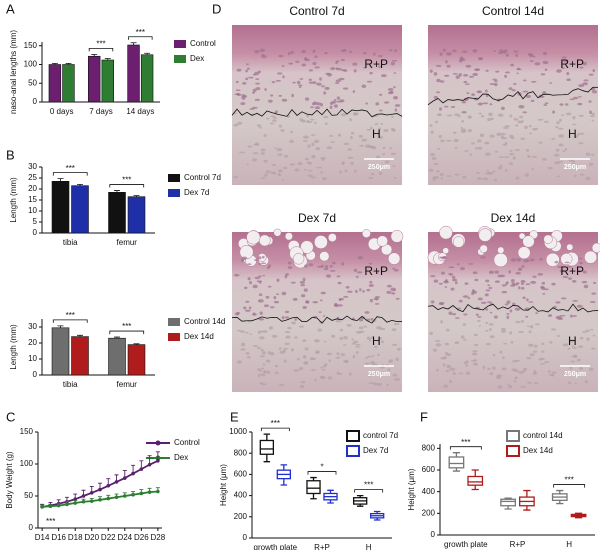 The height and width of the screenshot is (550, 600). Describe the element at coordinates (158, 537) in the screenshot. I see `x-tick-label: D28` at that location.